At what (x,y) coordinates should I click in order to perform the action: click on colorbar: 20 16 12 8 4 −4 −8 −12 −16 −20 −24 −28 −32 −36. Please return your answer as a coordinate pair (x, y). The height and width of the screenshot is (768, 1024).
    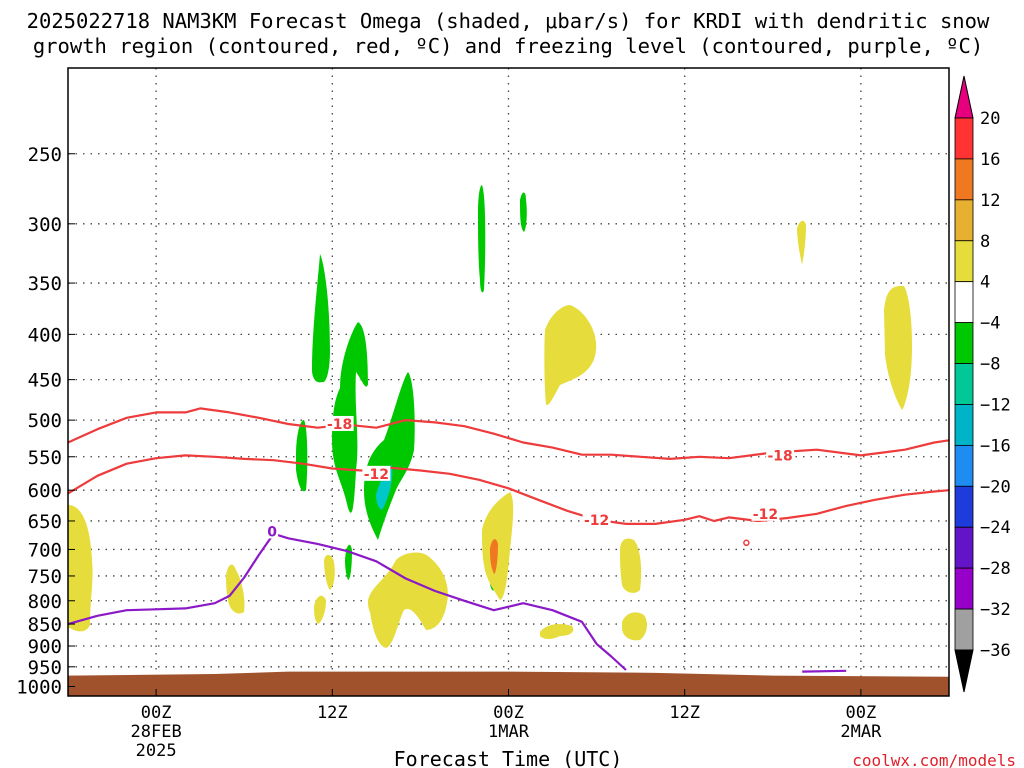
    Looking at the image, I should click on (982, 384).